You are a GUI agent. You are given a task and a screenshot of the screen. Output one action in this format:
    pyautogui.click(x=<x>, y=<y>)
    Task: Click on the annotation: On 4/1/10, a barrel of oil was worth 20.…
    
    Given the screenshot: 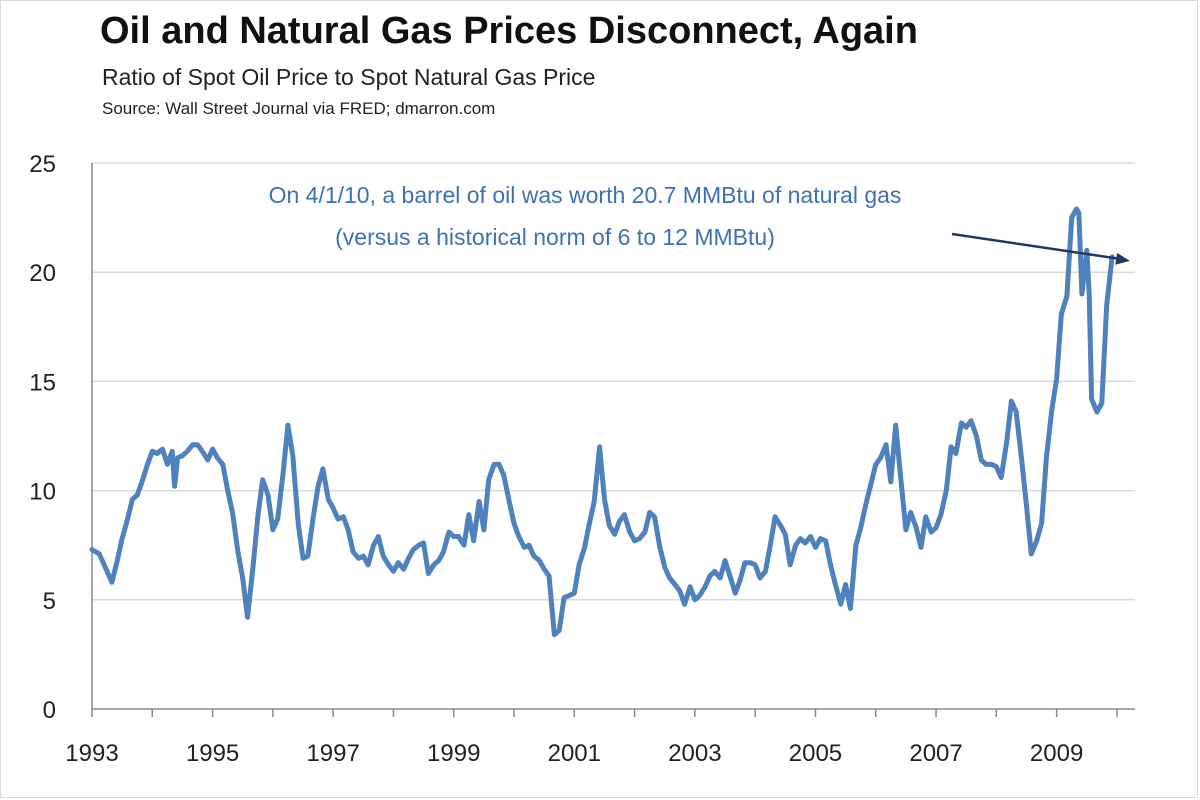 What is the action you would take?
    pyautogui.click(x=699, y=223)
    